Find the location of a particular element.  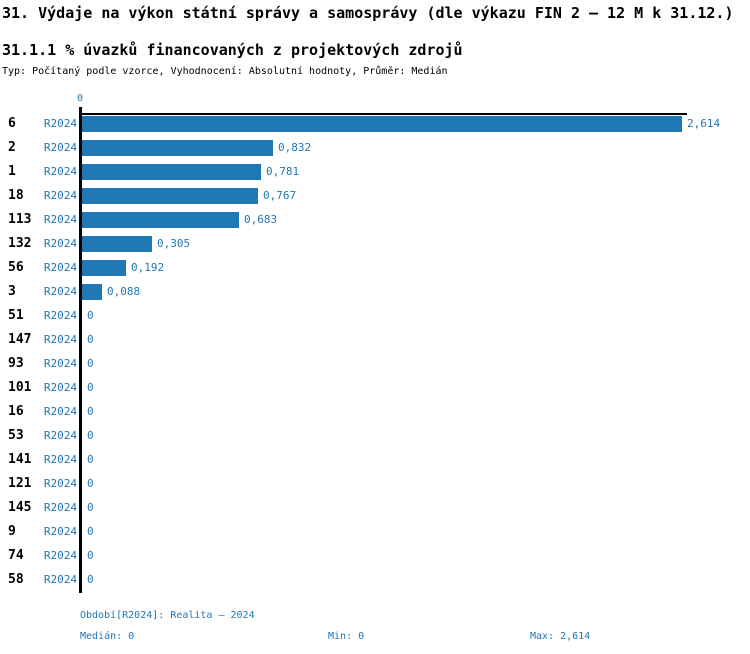

bar-value-label: 0,088 is located at coordinates (124, 291).